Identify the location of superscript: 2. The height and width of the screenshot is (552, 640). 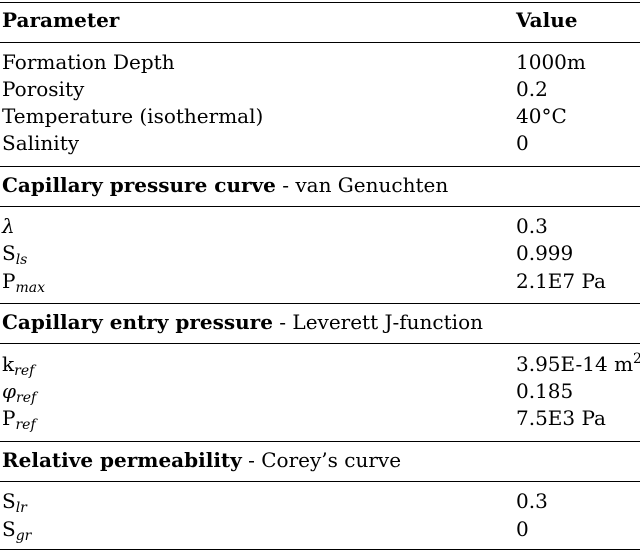
(636, 359).